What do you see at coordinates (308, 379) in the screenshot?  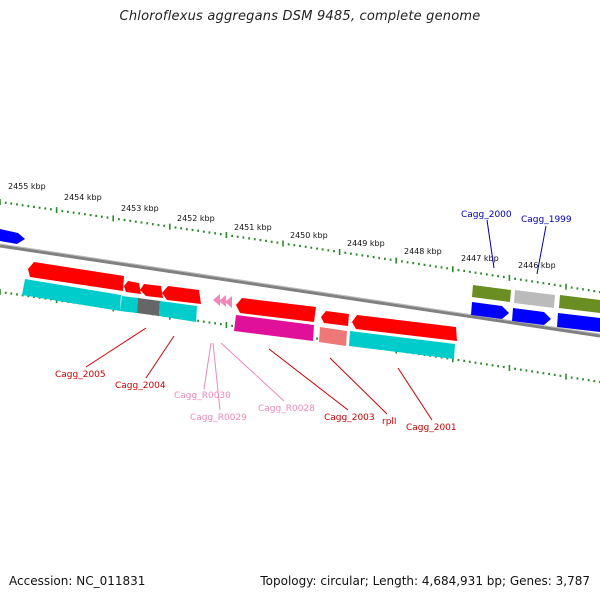 I see `callout-line-cagg-2003` at bounding box center [308, 379].